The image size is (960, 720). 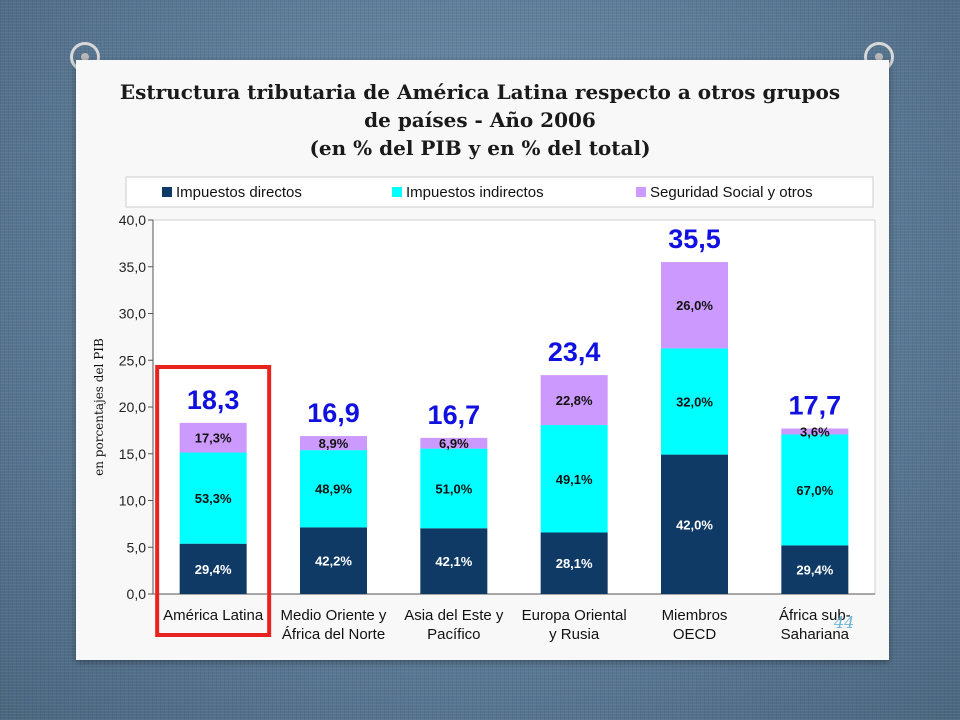 What do you see at coordinates (213, 615) in the screenshot?
I see `category-label: América Latina` at bounding box center [213, 615].